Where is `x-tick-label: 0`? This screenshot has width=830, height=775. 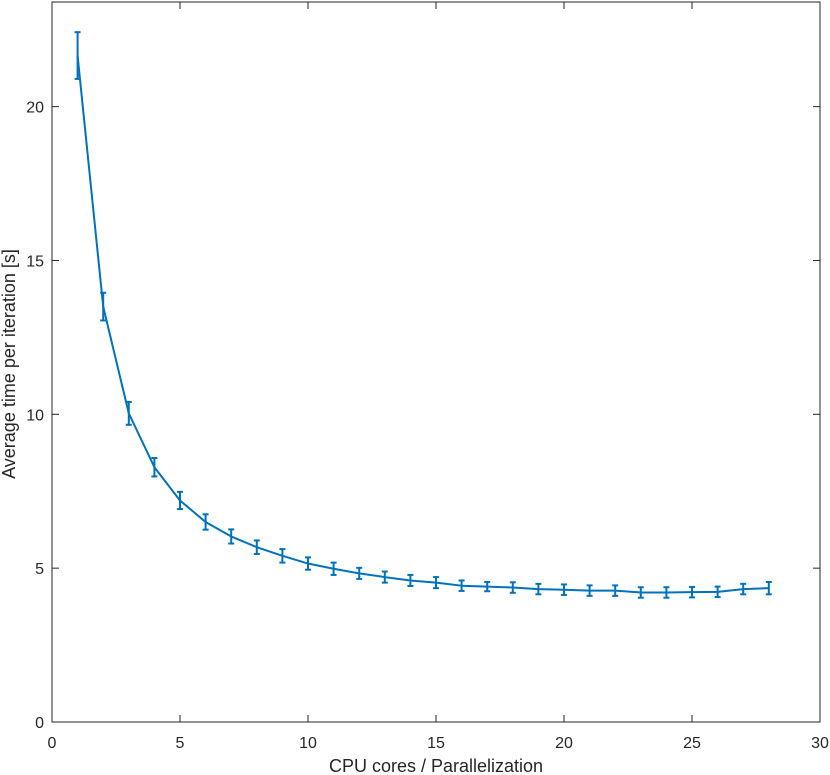 x-tick-label: 0 is located at coordinates (52, 743).